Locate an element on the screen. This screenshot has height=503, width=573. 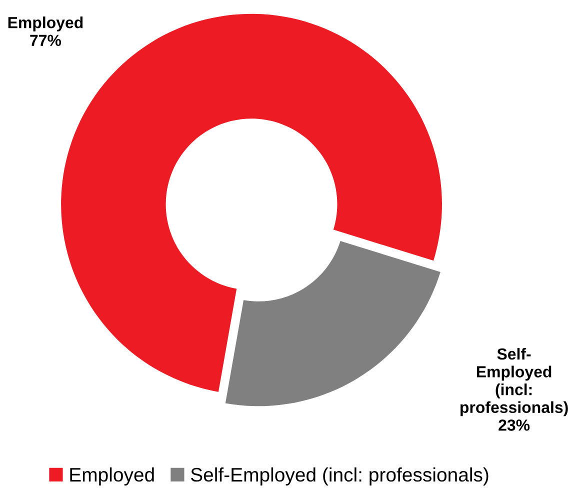
legend-label: Employed is located at coordinates (112, 476).